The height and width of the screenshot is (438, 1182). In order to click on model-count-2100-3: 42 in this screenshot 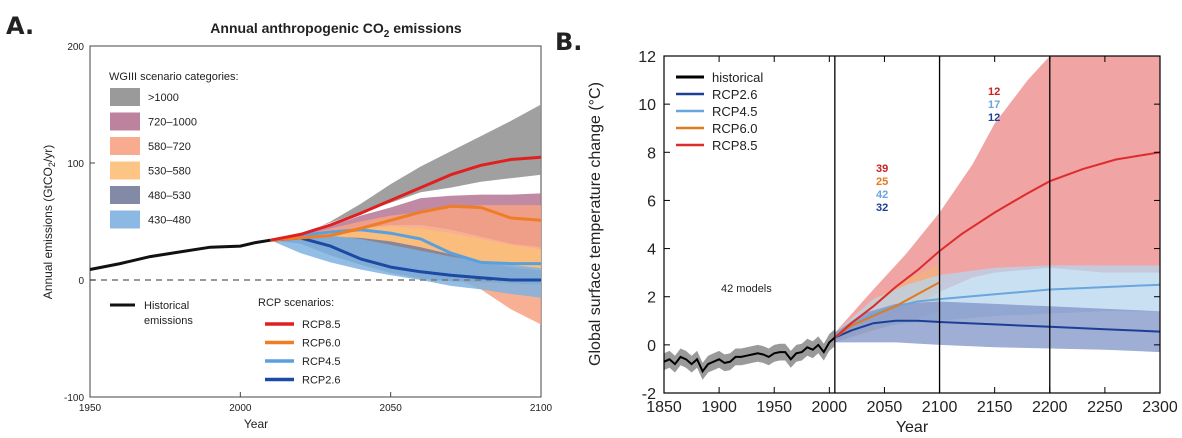, I will do `click(882, 195)`.